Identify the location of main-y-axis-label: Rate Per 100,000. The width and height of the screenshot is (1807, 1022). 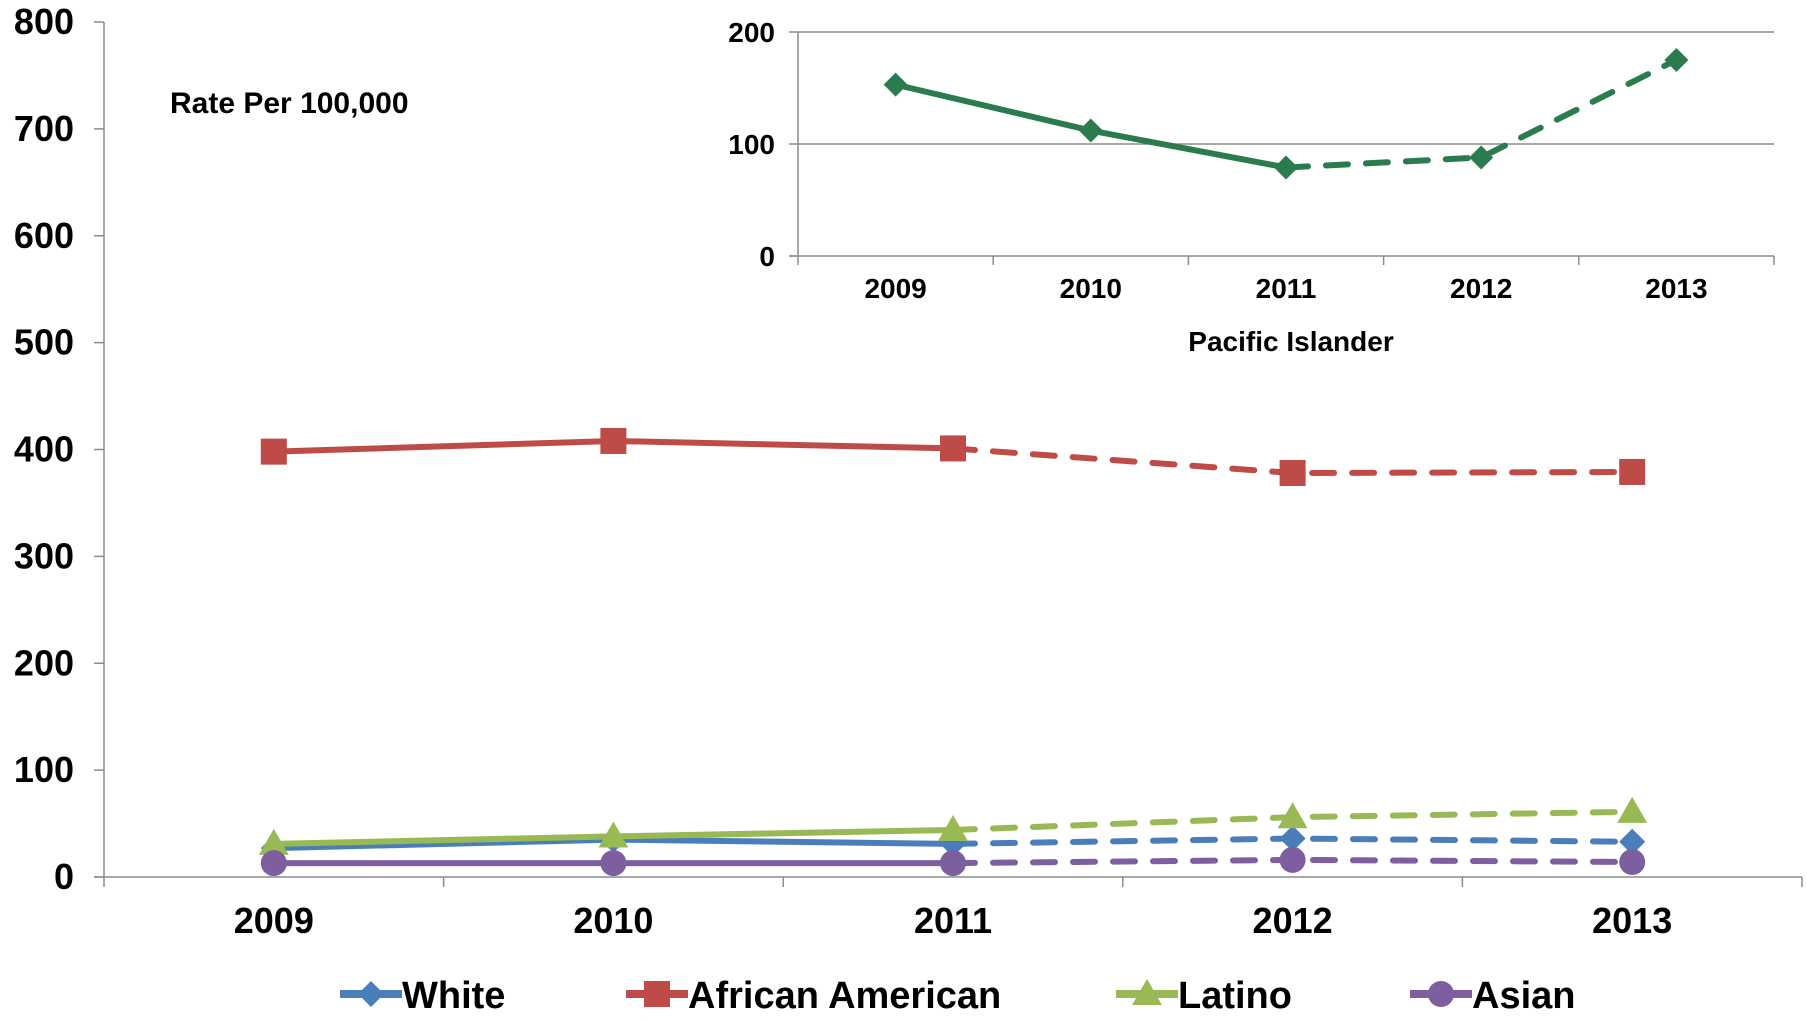
(289, 103).